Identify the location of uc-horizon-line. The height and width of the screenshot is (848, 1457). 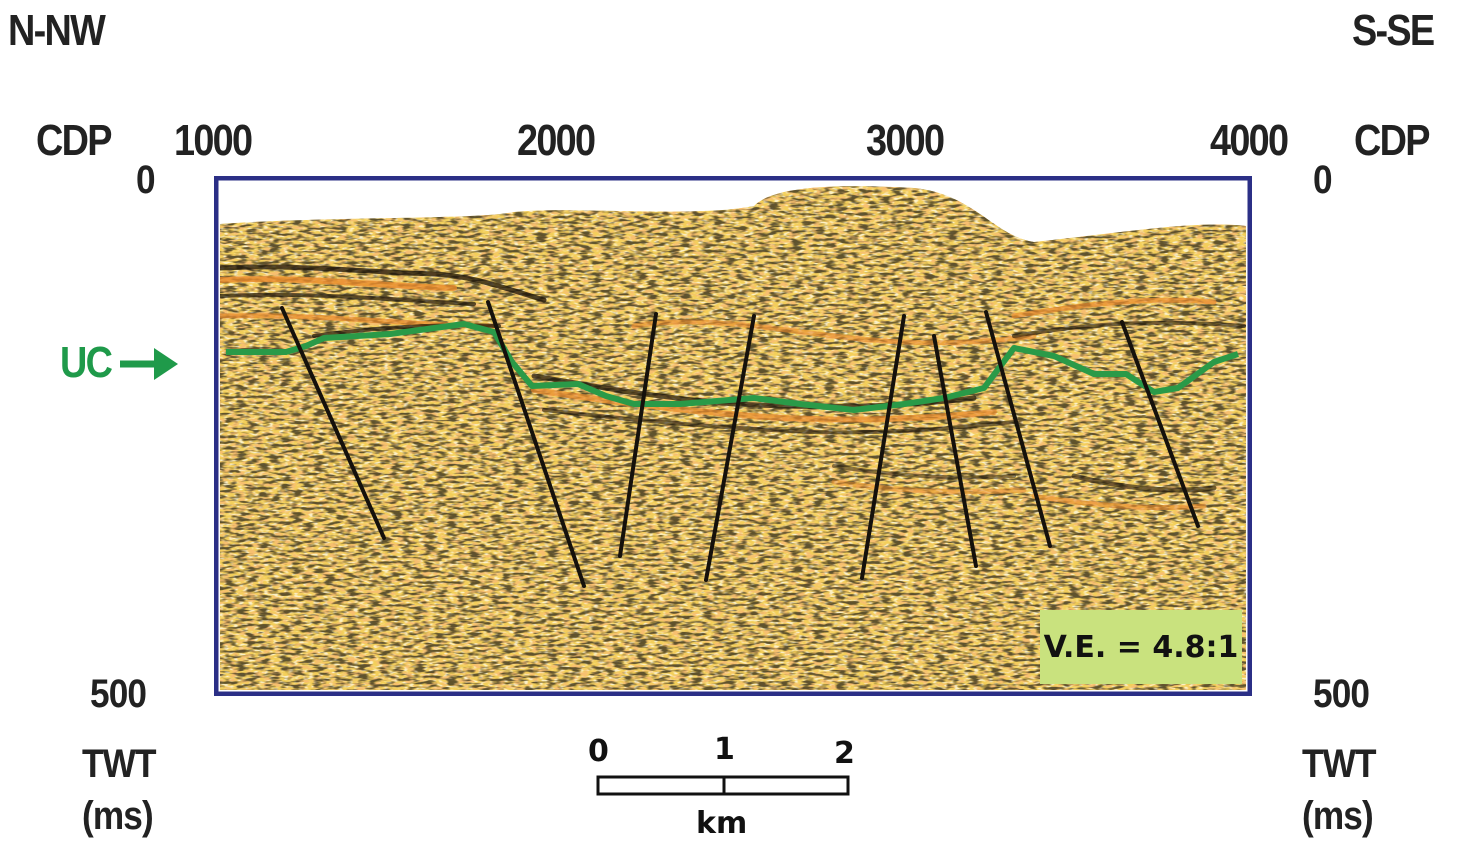
(732, 367).